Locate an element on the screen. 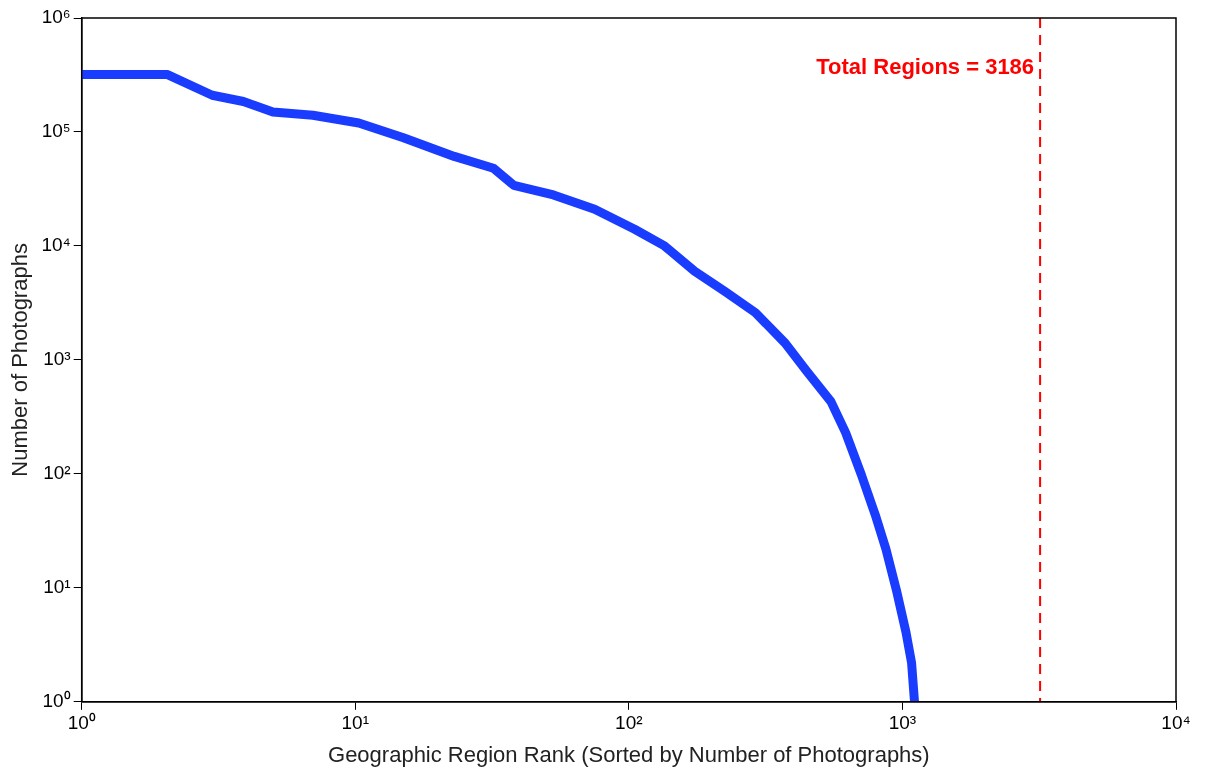 The width and height of the screenshot is (1212, 777). x-tick-label: 10³ is located at coordinates (902, 723).